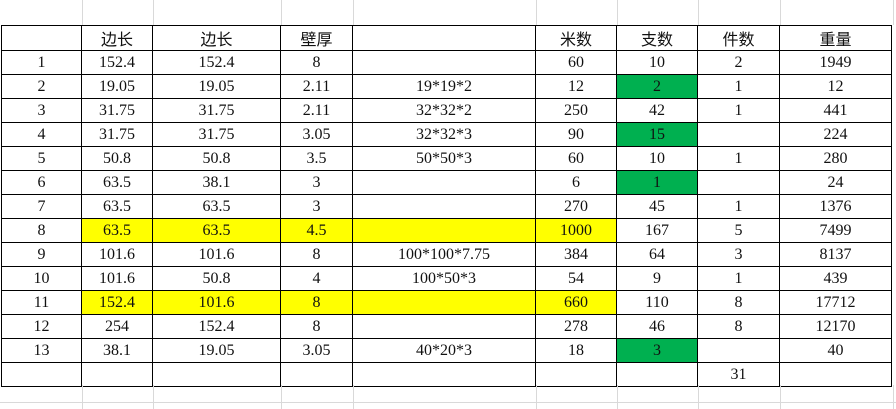  I want to click on cell-bundles: 8, so click(738, 326).